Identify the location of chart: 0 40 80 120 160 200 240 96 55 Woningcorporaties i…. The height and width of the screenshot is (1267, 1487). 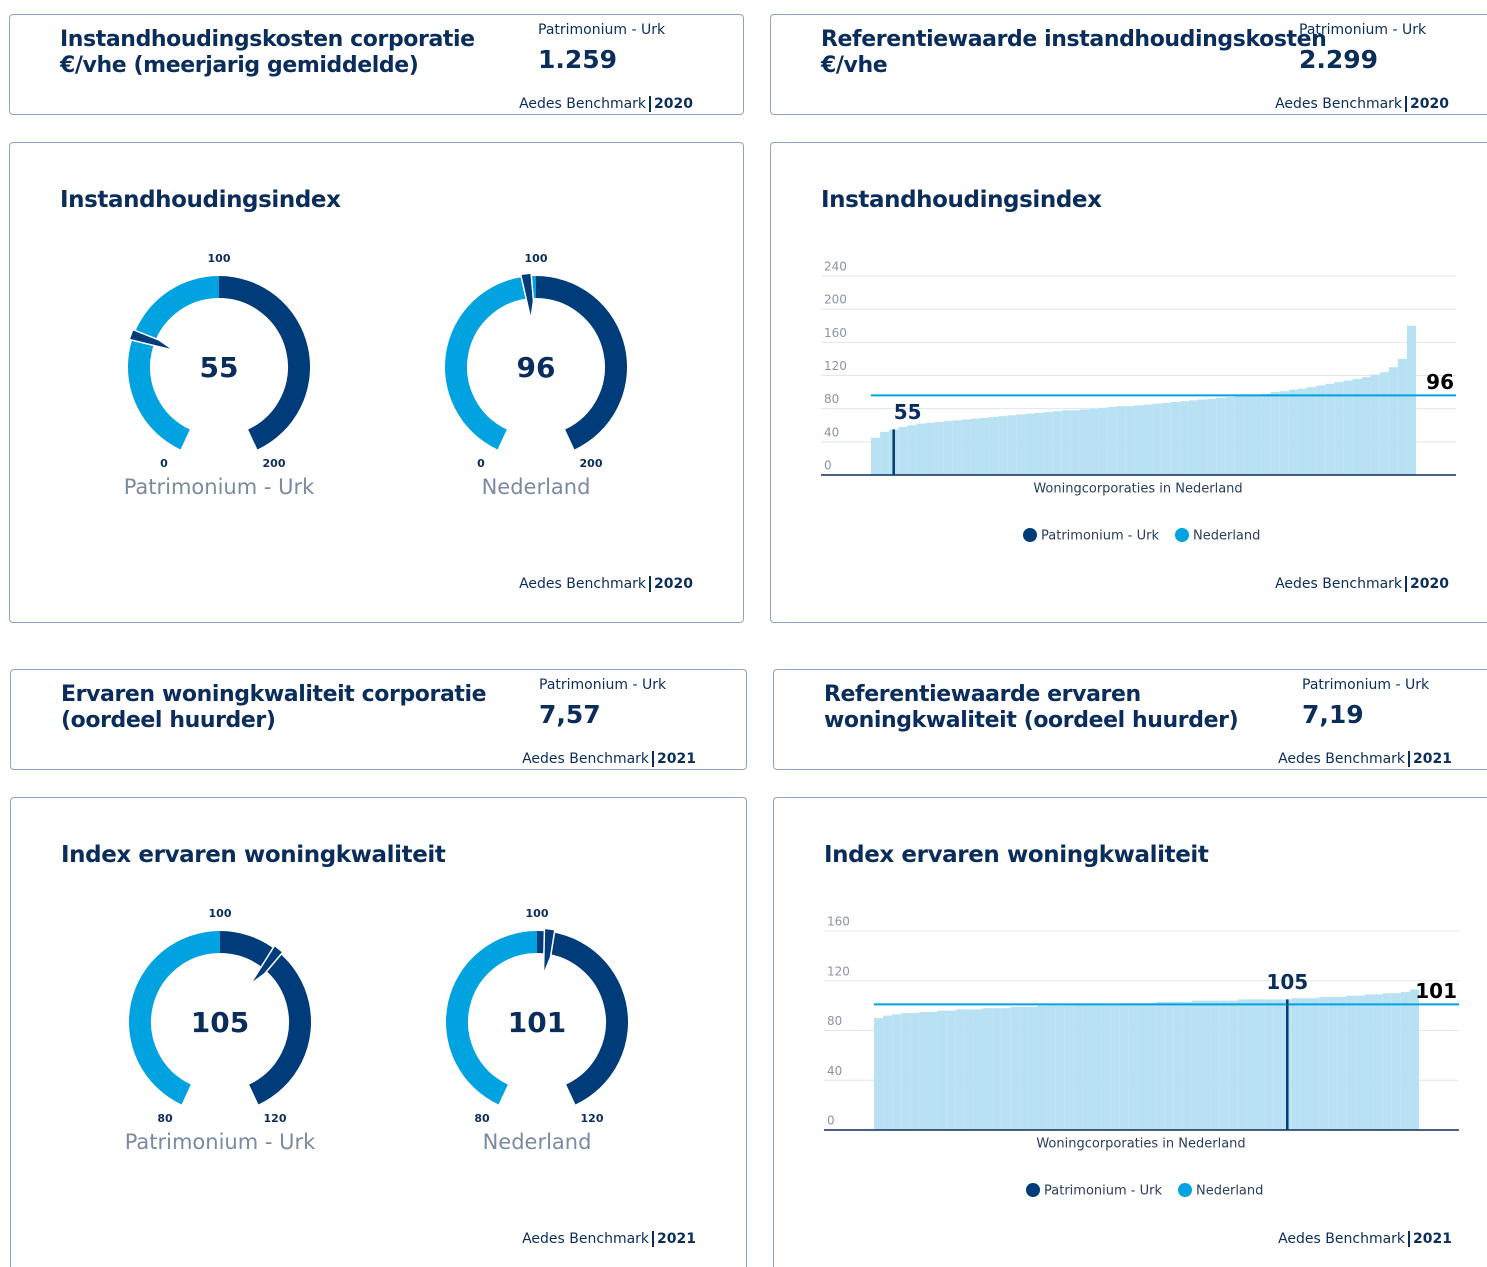
(1138, 402).